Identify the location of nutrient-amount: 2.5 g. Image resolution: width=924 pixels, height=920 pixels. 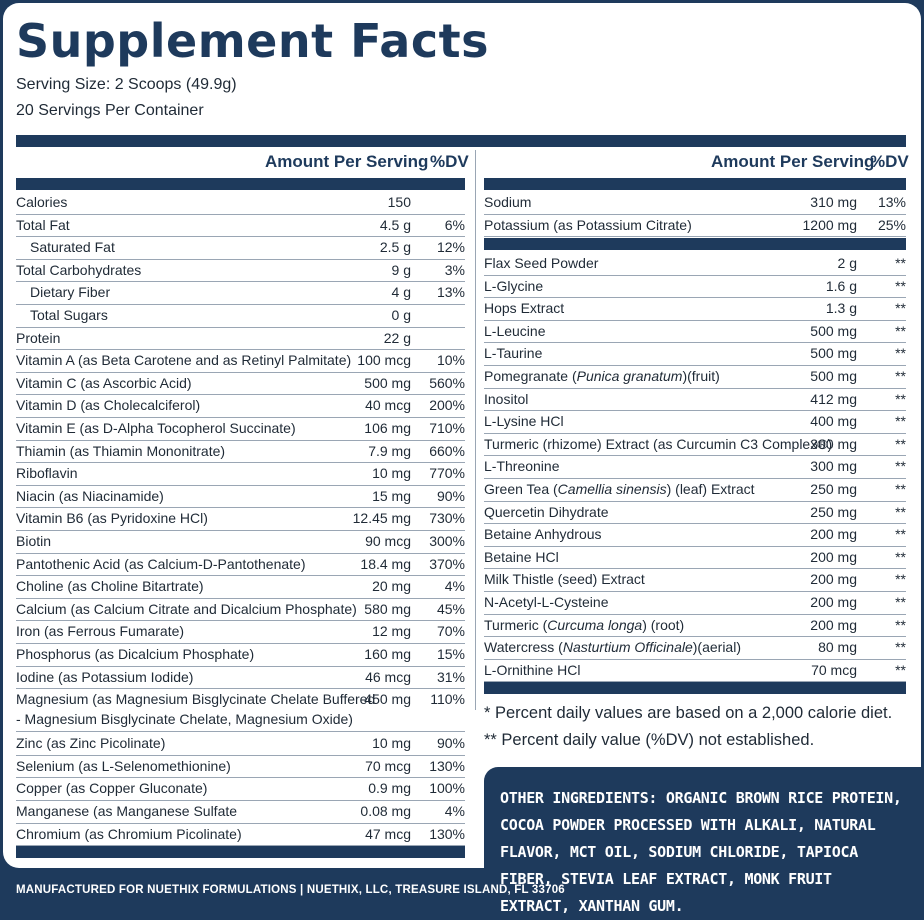
(395, 247).